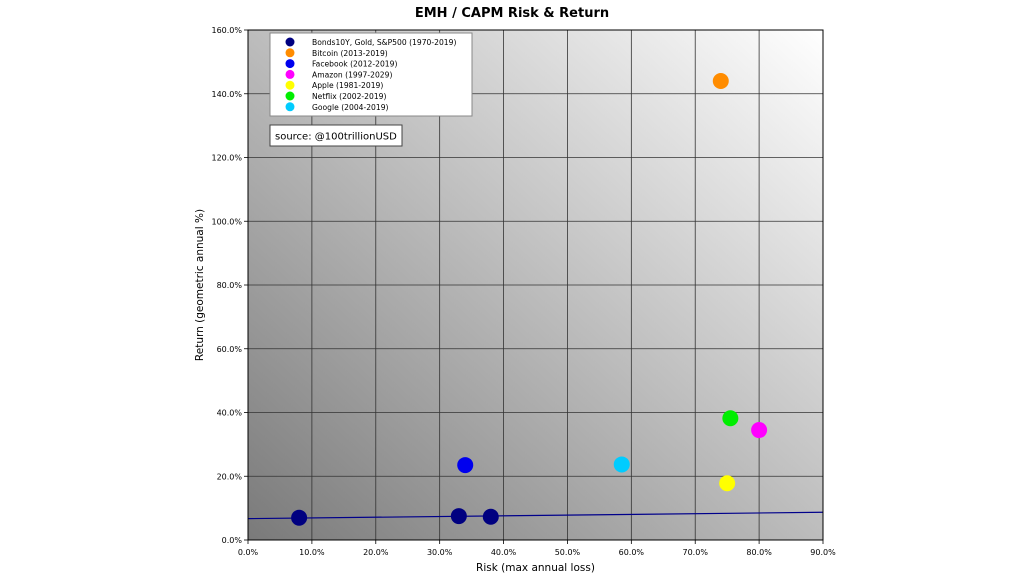 Image resolution: width=1024 pixels, height=580 pixels. Describe the element at coordinates (200, 285) in the screenshot. I see `y-axis-label: Return (geometric annual %)` at that location.